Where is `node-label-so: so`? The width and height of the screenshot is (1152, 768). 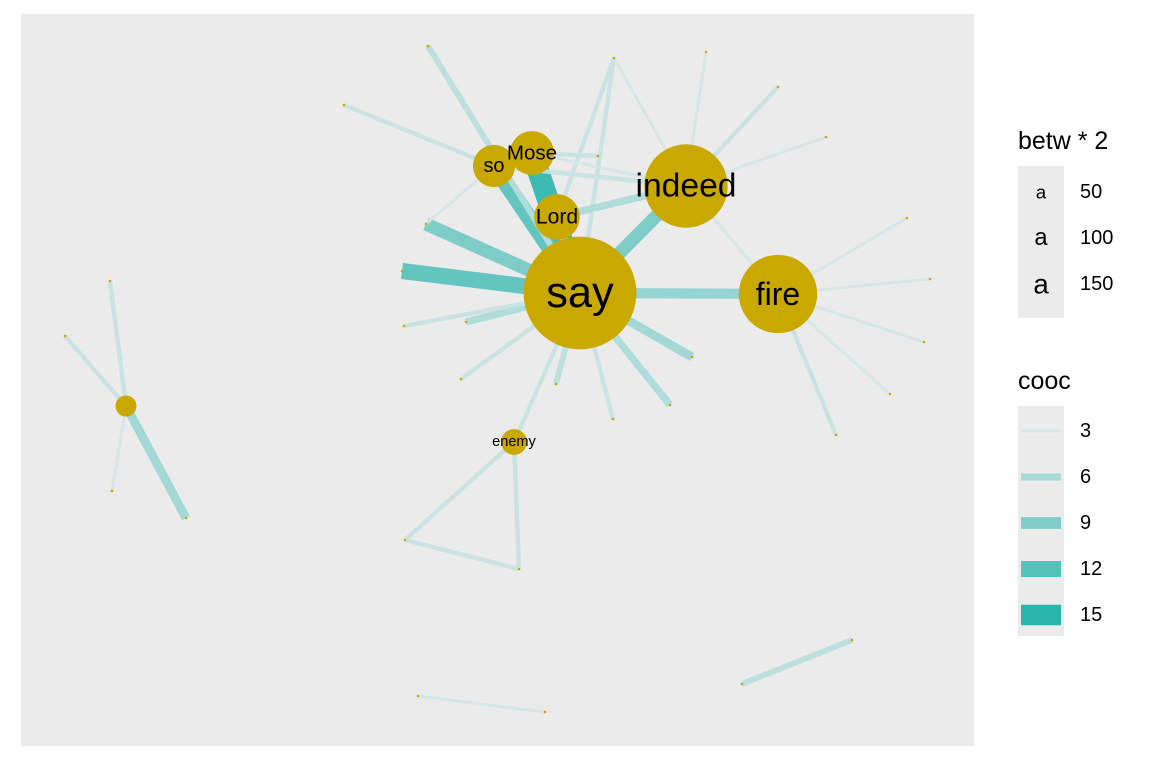 node-label-so: so is located at coordinates (493, 166).